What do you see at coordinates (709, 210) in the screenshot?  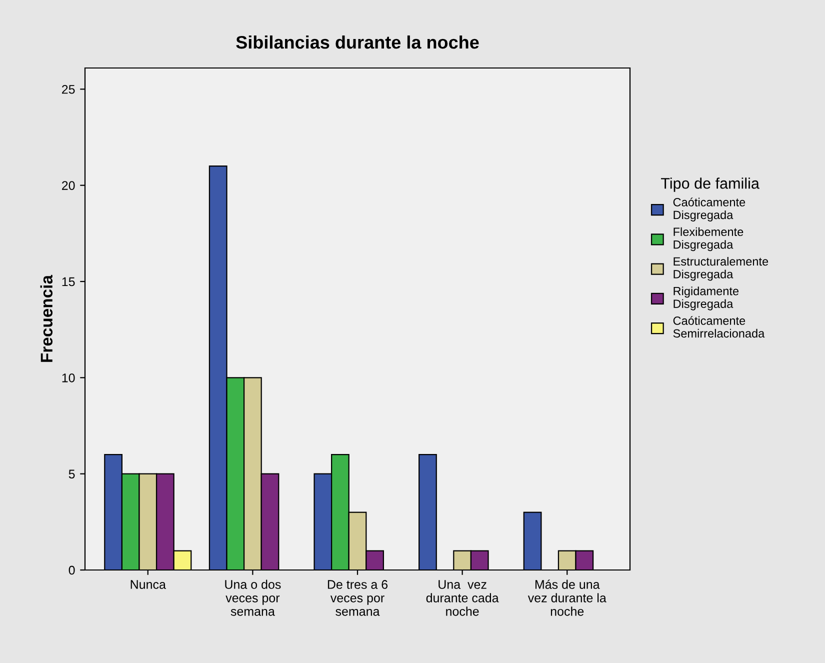 I see `legend-label: Caóticamente Disgregada` at bounding box center [709, 210].